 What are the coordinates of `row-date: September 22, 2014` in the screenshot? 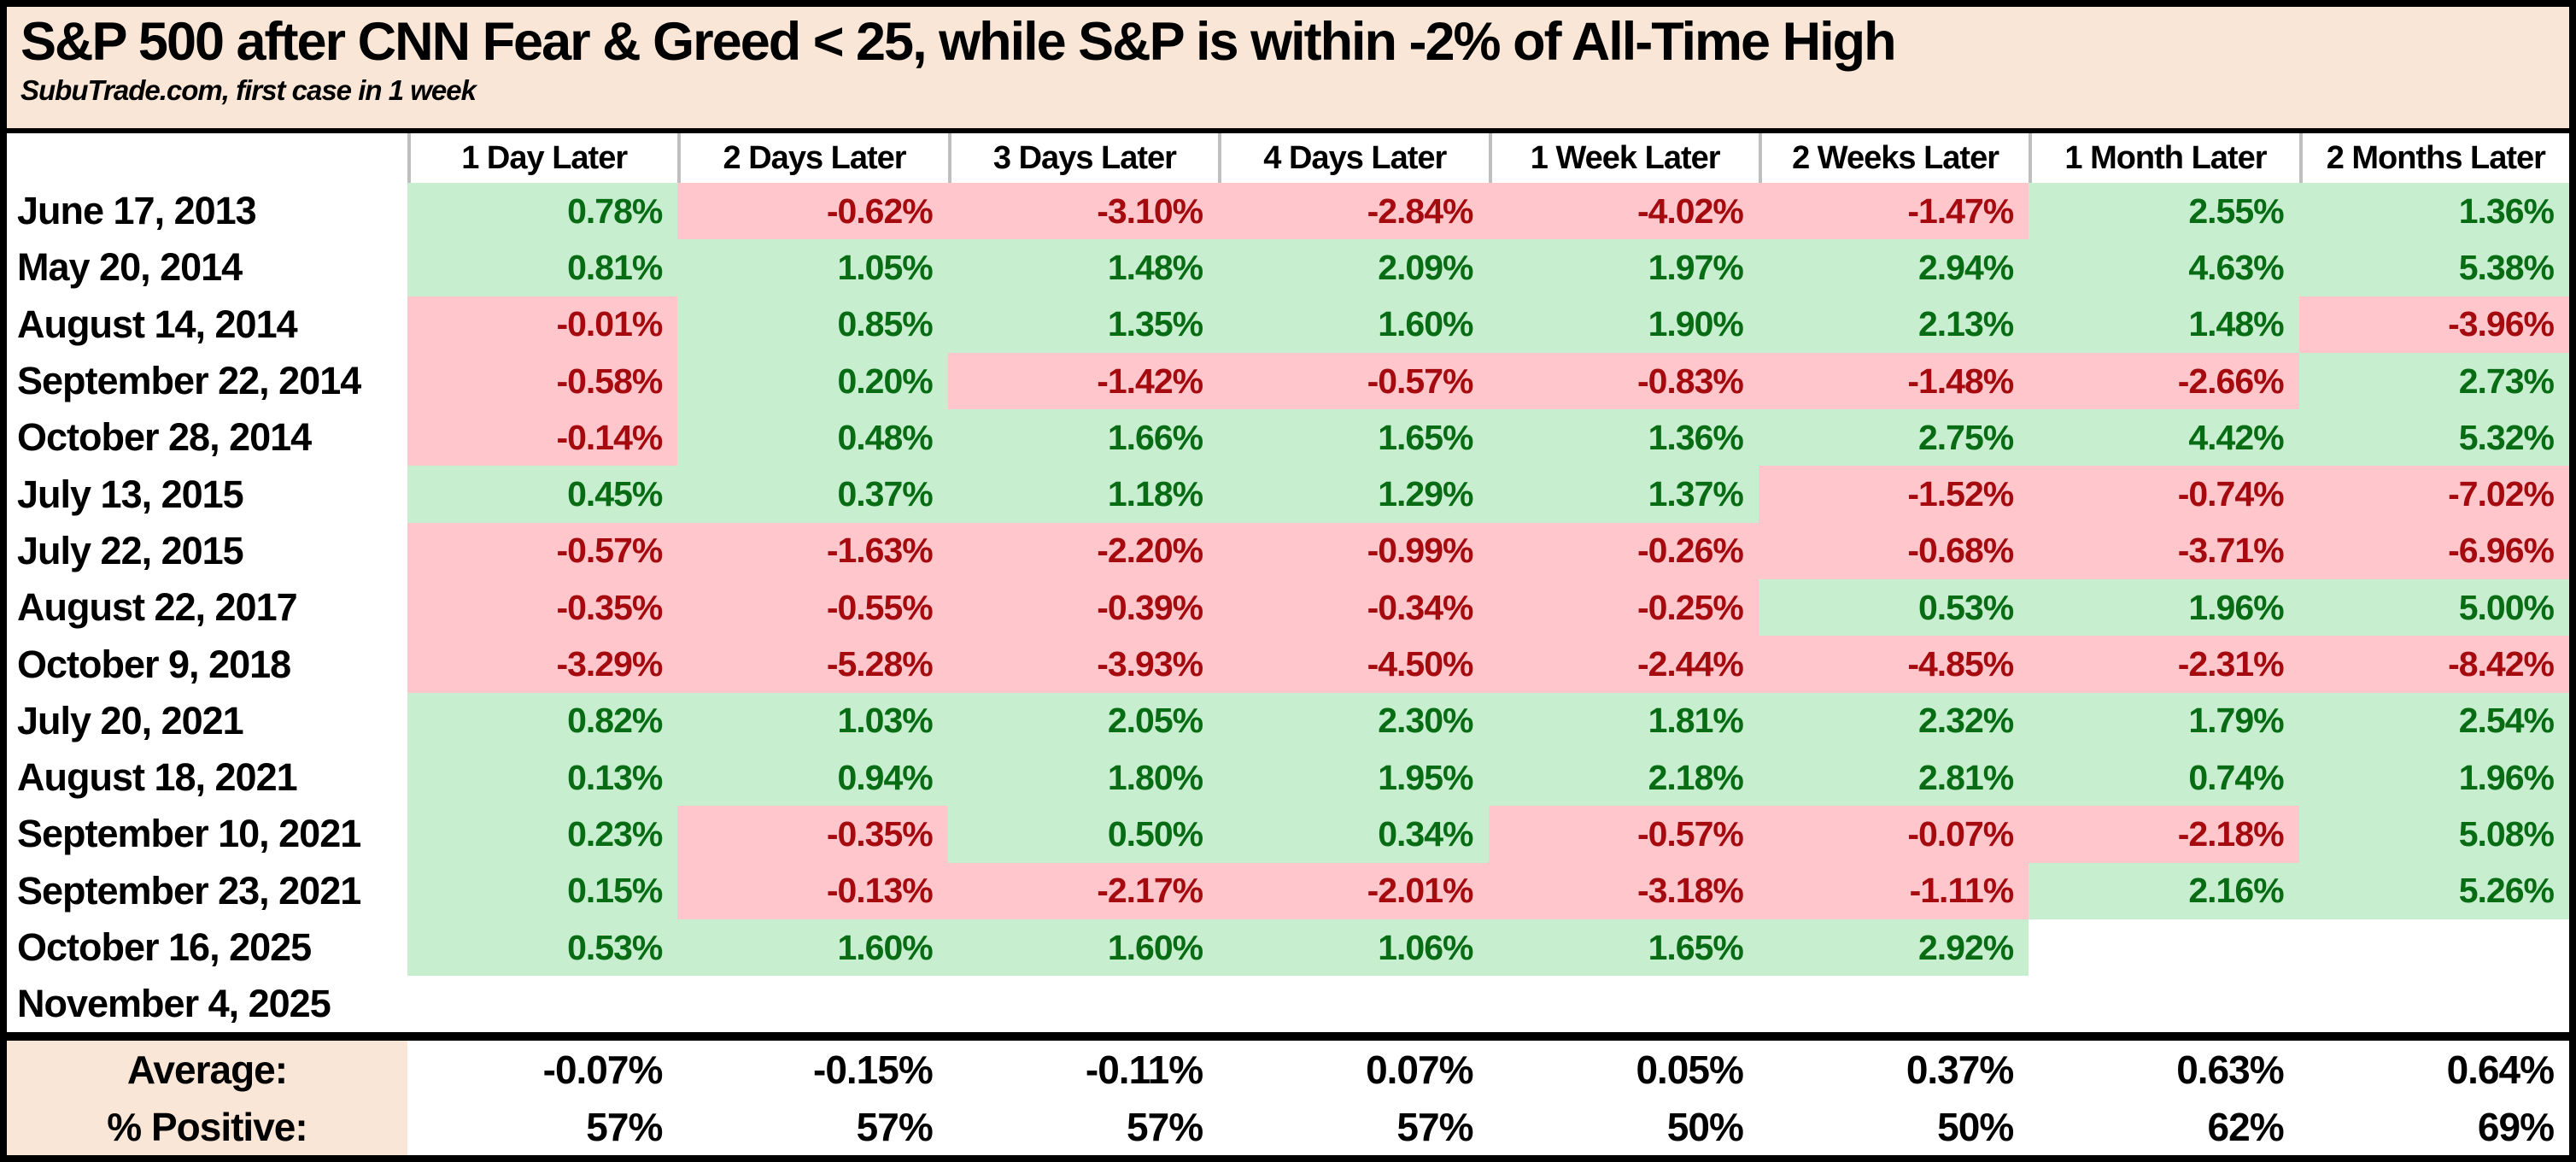 It's located at (207, 381).